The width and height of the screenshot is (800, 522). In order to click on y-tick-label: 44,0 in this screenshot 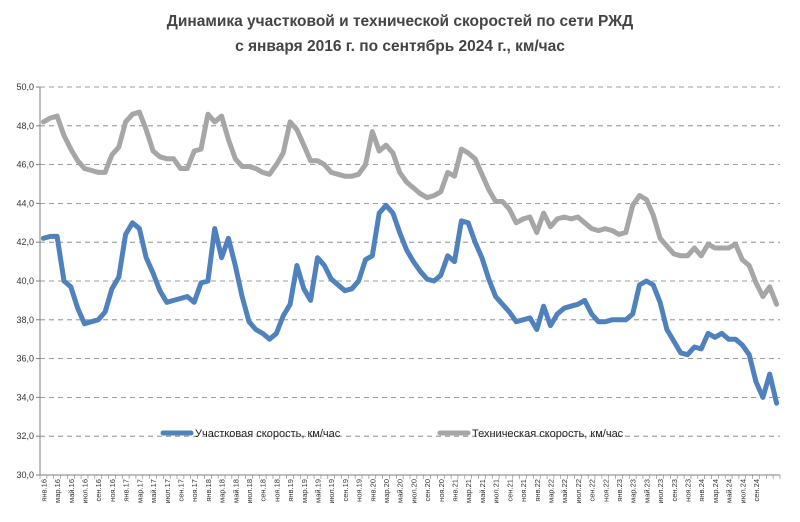, I will do `click(25, 203)`.